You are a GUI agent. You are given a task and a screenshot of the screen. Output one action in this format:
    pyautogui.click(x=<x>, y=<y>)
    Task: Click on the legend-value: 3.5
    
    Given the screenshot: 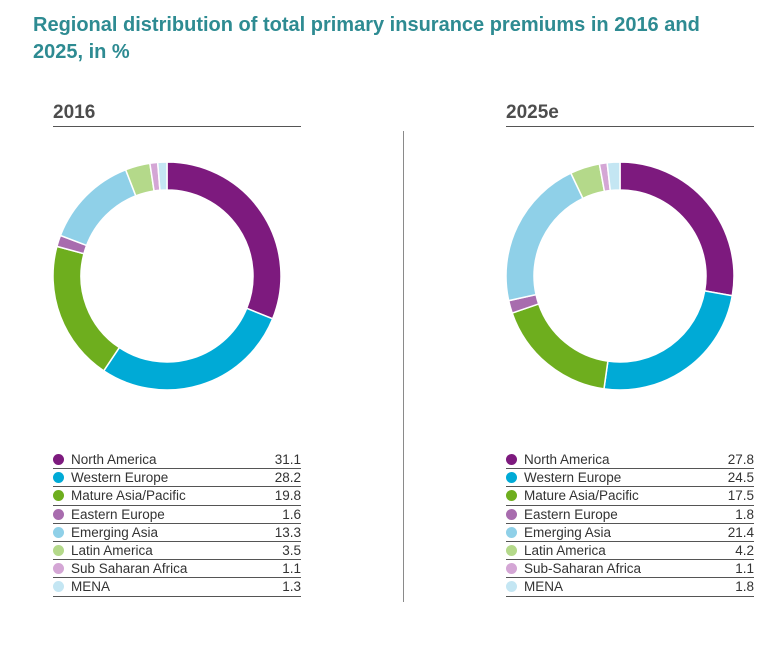 What is the action you would take?
    pyautogui.click(x=291, y=551)
    